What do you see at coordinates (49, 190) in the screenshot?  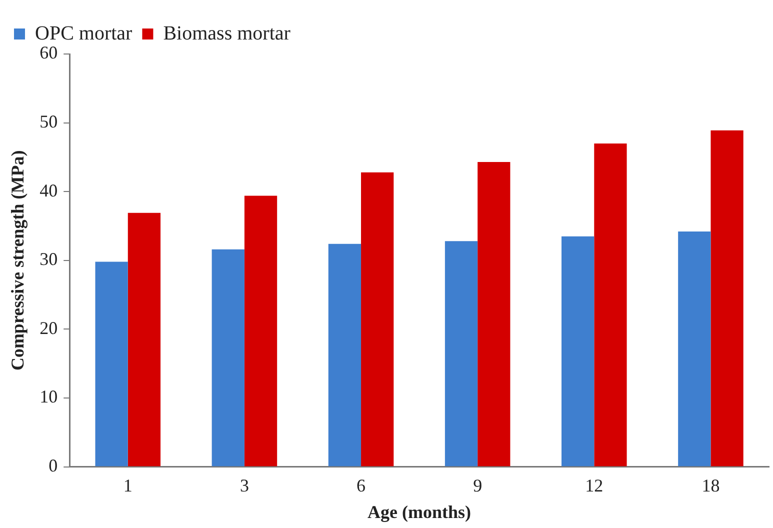 I see `y-tick-label: 40` at bounding box center [49, 190].